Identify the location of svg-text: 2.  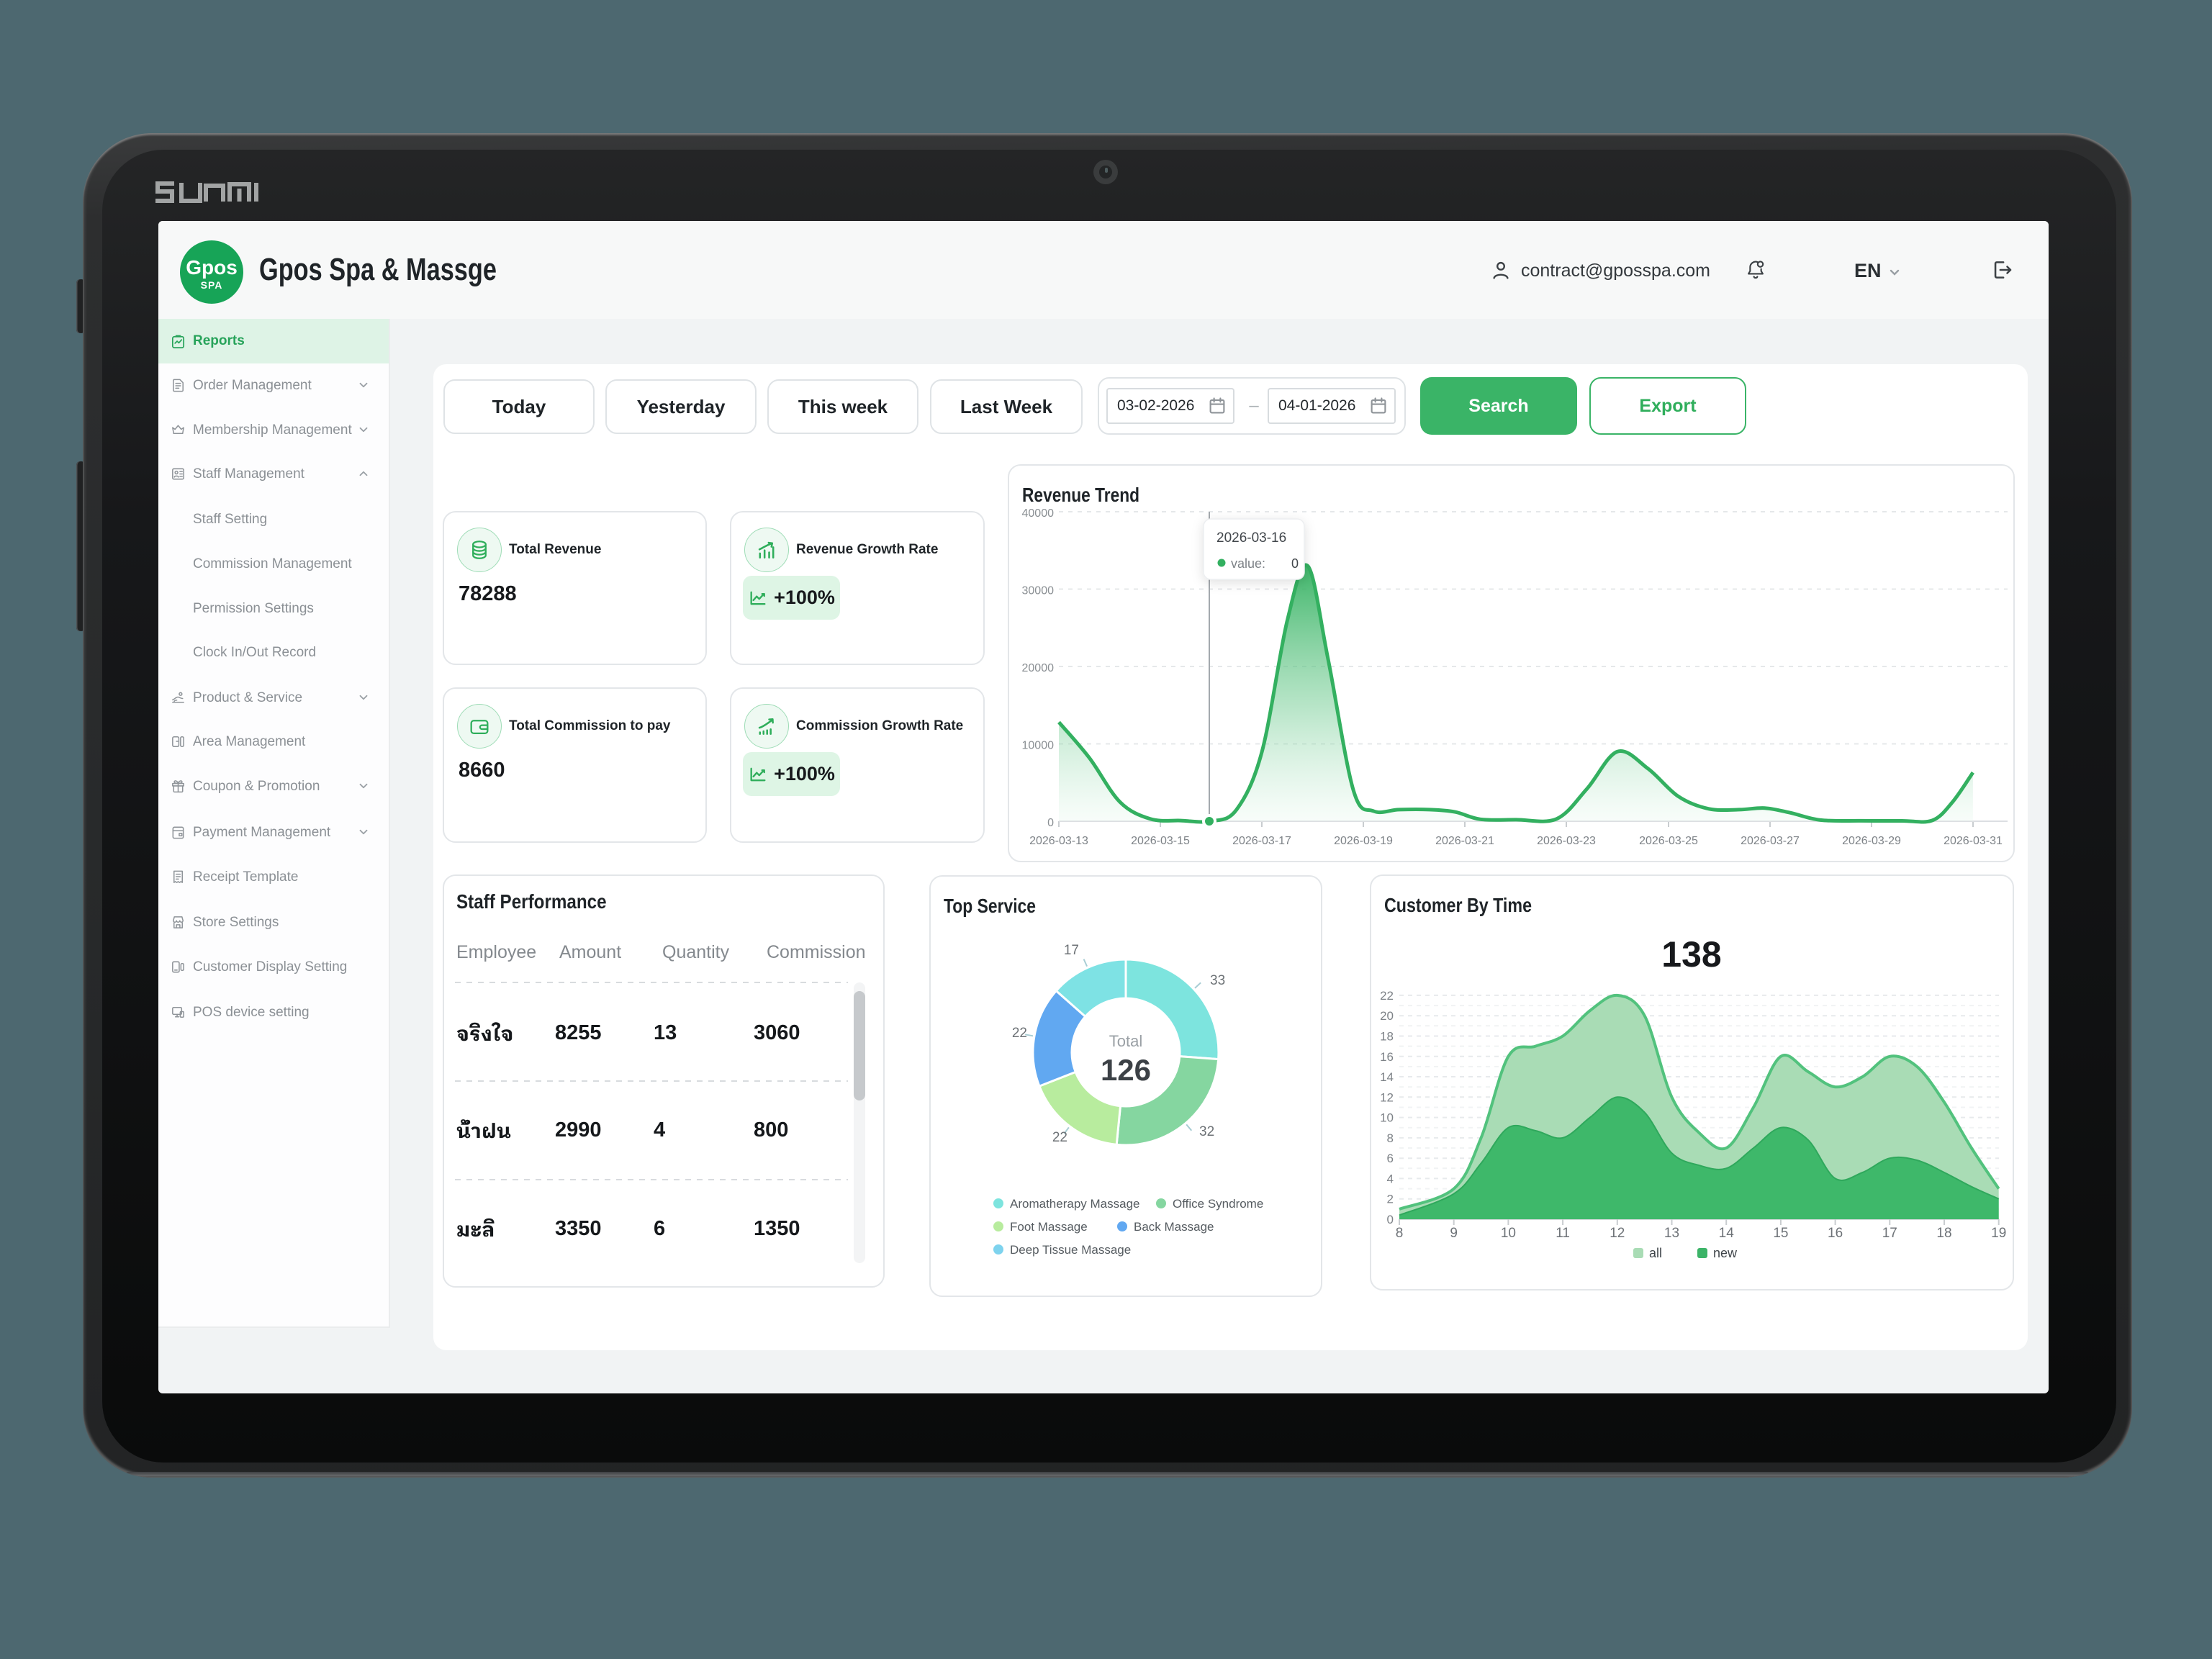
(1390, 1200).